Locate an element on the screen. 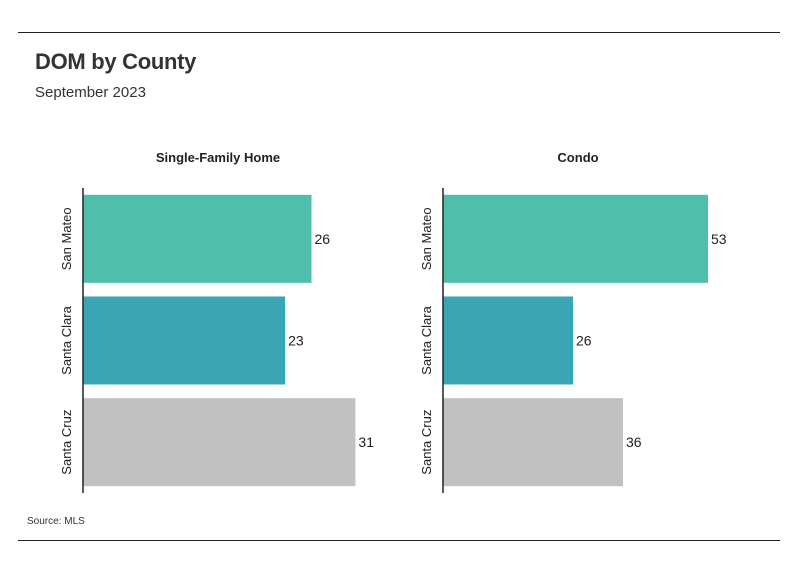 This screenshot has height=575, width=799. data-label-condo-santa-clara: 26 is located at coordinates (584, 341).